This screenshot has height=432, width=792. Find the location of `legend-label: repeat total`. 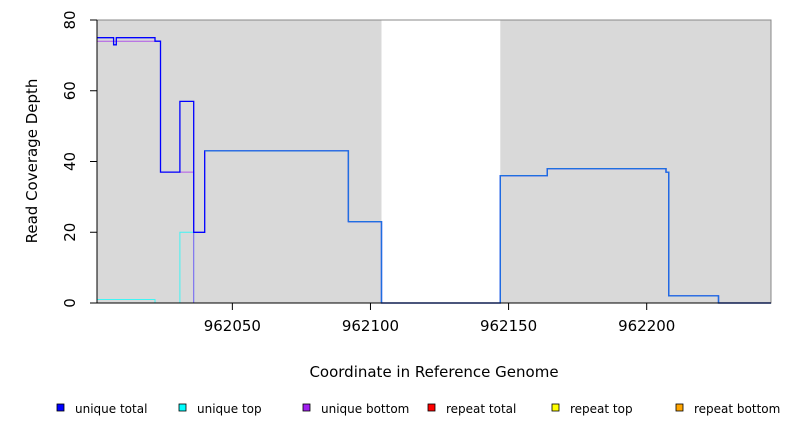

legend-label: repeat total is located at coordinates (481, 409).